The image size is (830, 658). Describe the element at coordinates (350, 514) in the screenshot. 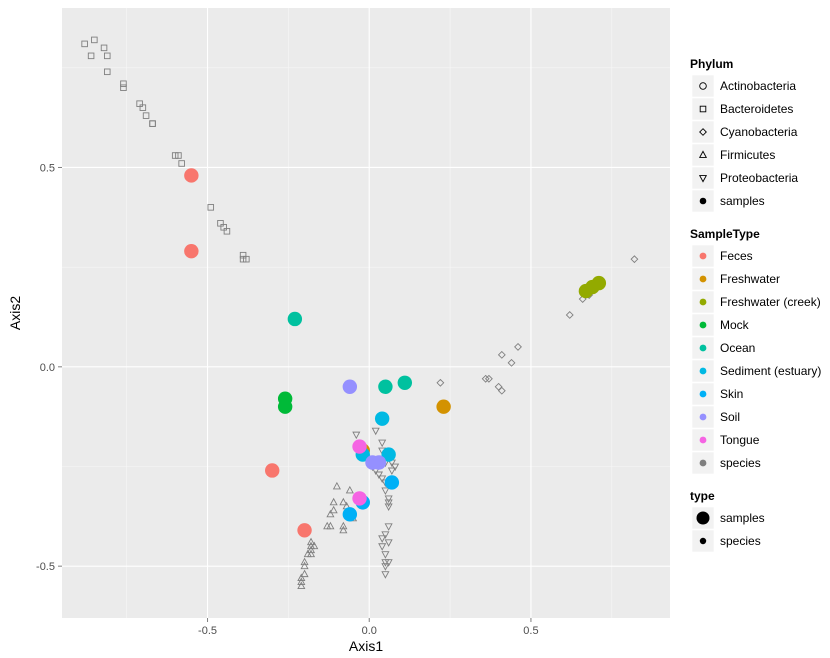

I see `sample-point-skin` at that location.